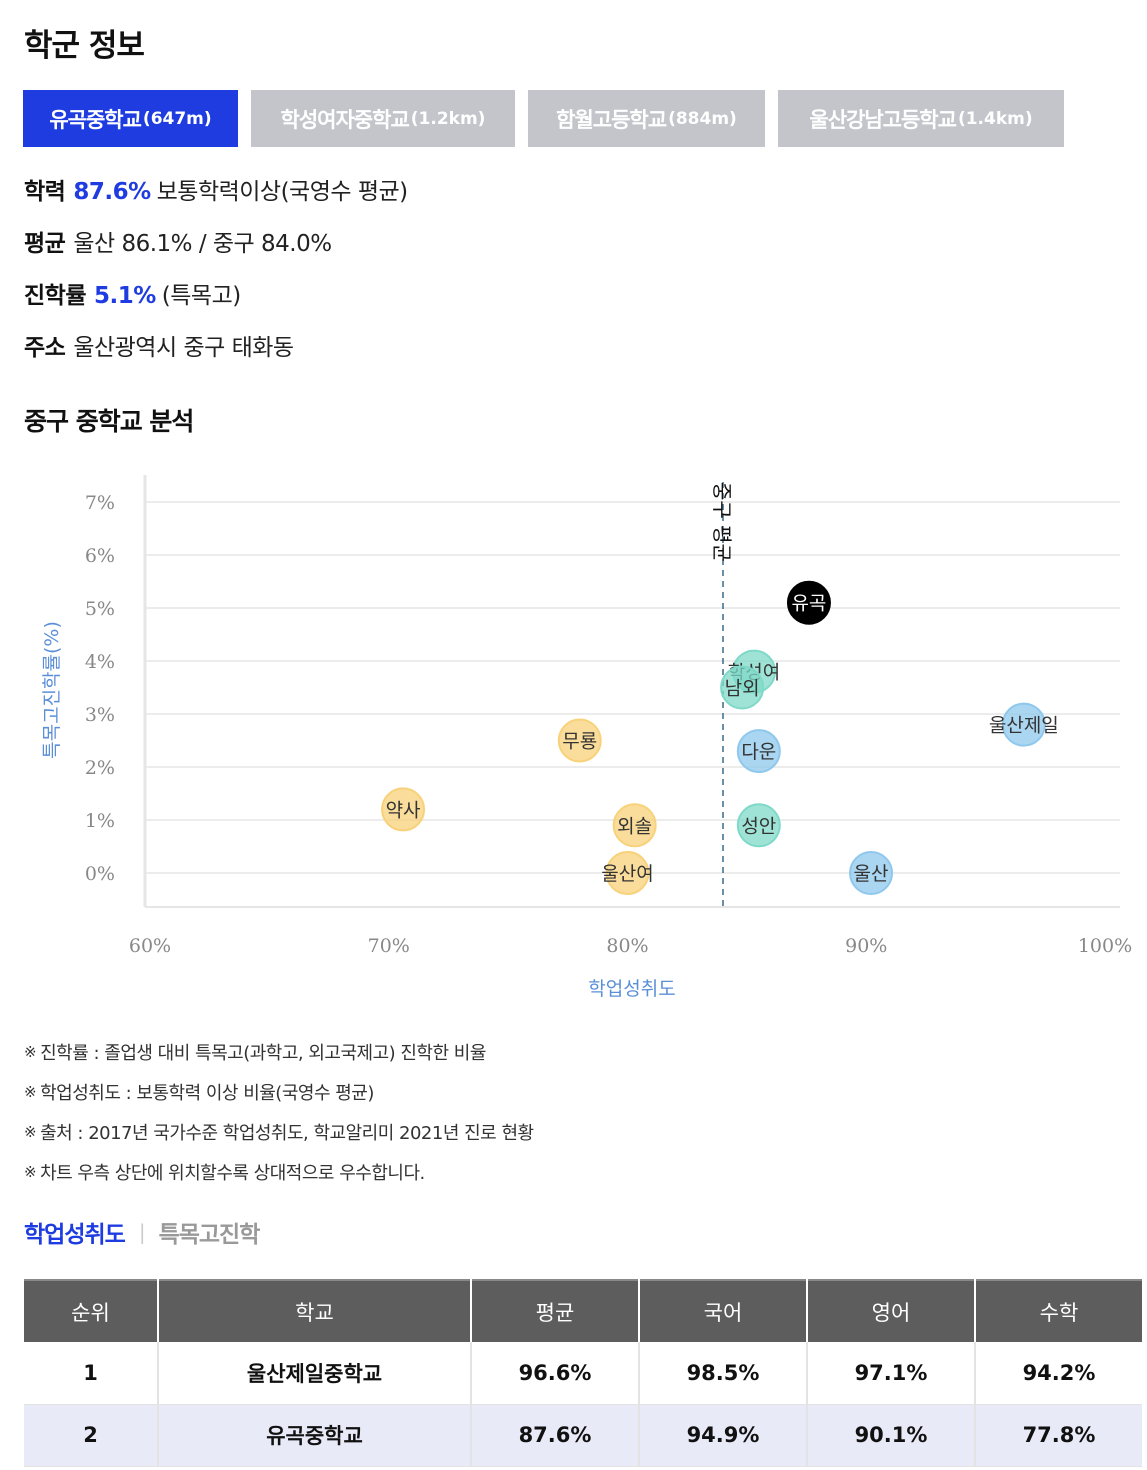  Describe the element at coordinates (150, 946) in the screenshot. I see `x-tick-label: 60%` at that location.